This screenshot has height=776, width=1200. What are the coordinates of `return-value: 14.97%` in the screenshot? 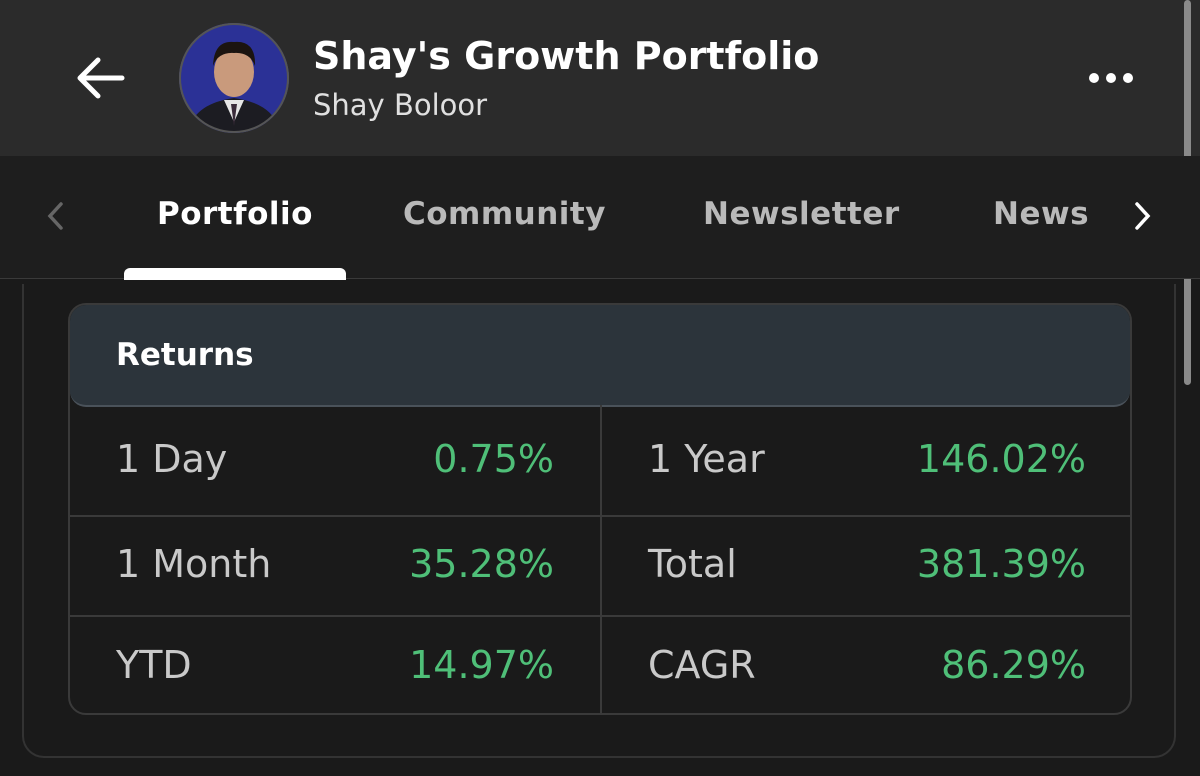 It's located at (481, 665).